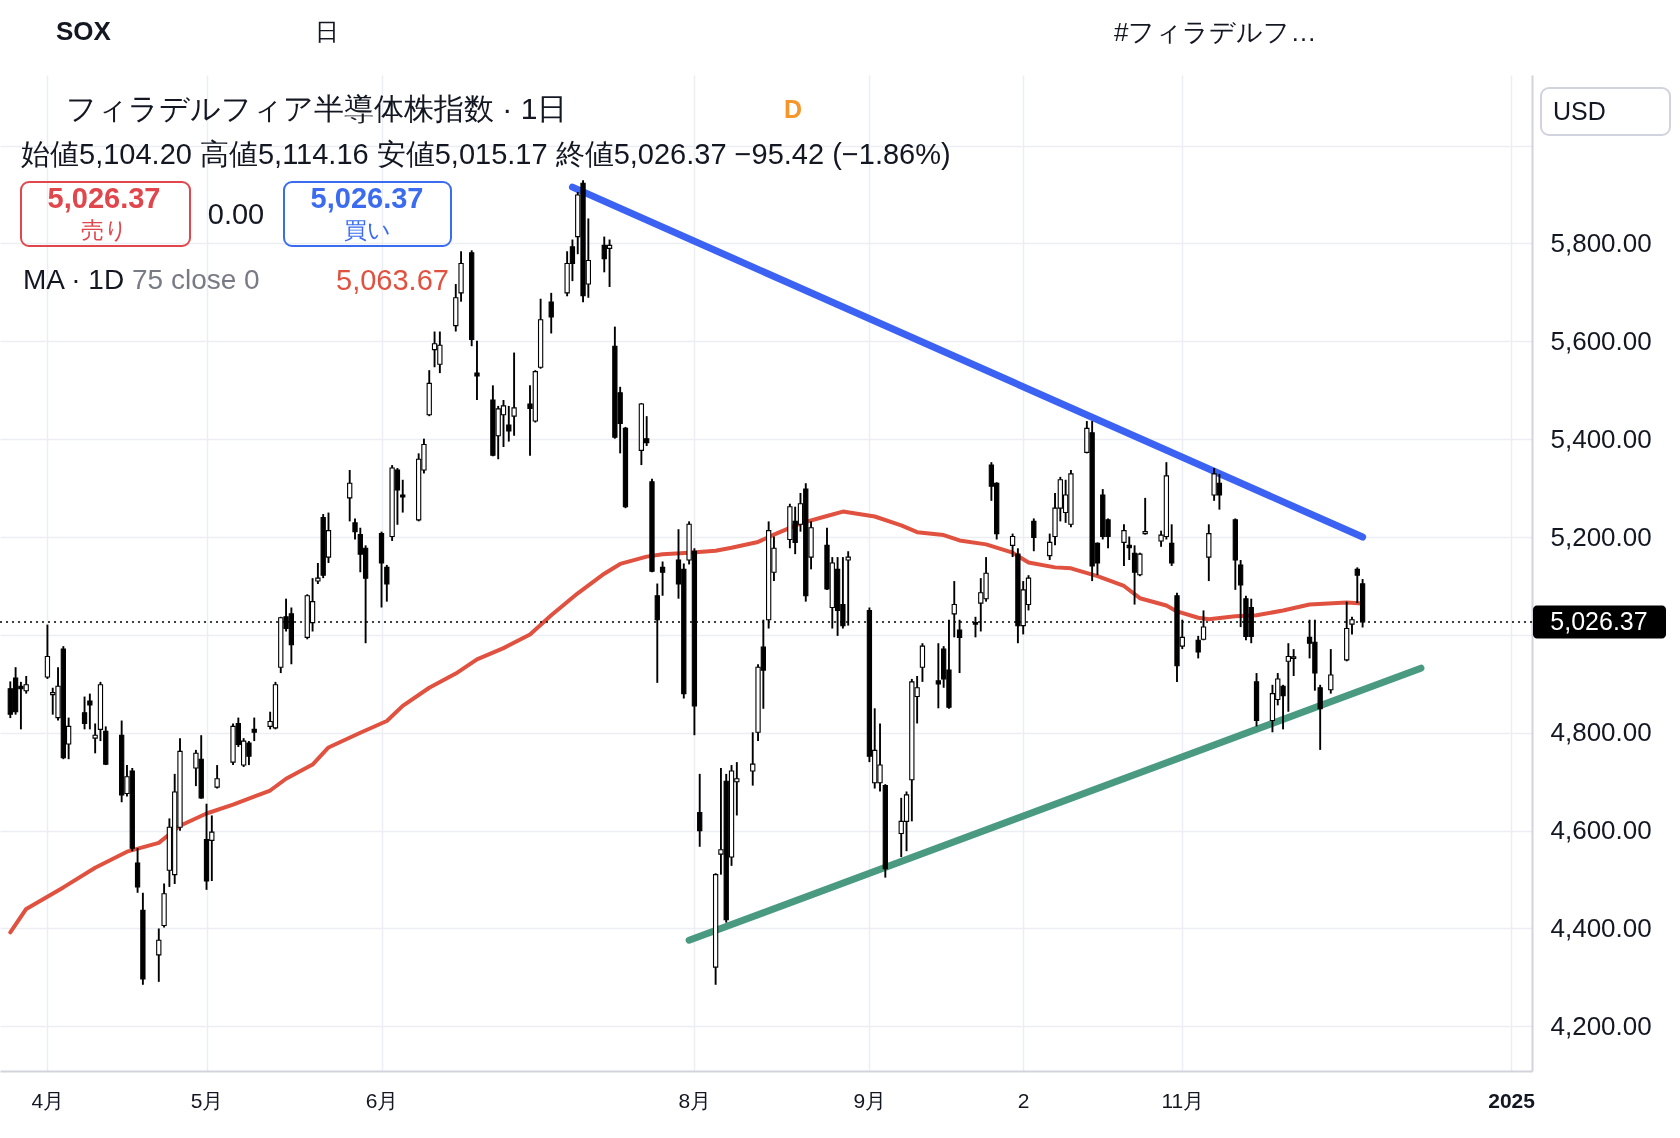 The image size is (1680, 1138). Describe the element at coordinates (1023, 1100) in the screenshot. I see `x-tick-label: 2` at that location.